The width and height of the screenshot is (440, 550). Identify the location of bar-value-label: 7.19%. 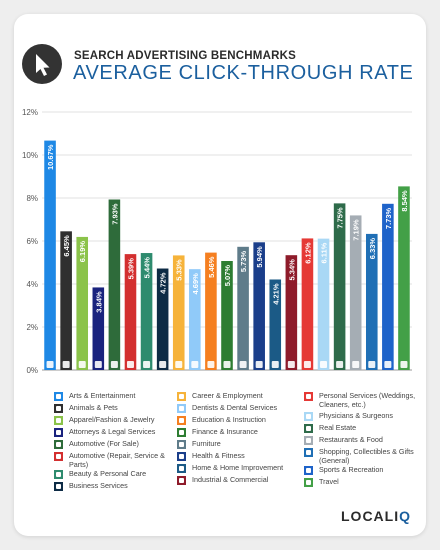
(356, 230).